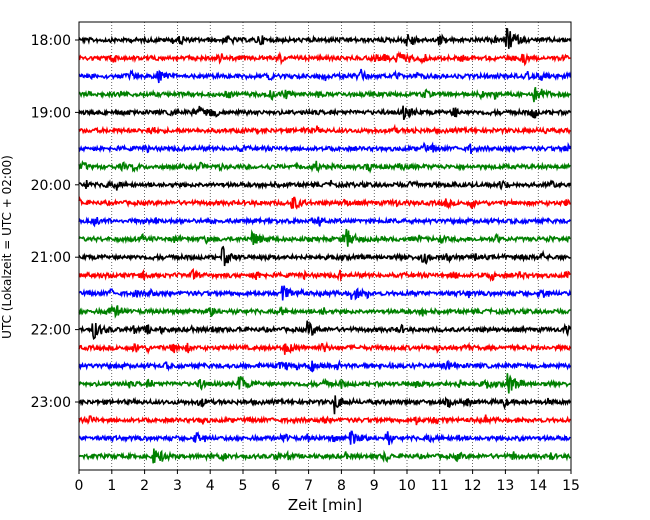  What do you see at coordinates (55, 222) in the screenshot?
I see `y-axis: 18:00 19:00 20:00 21:00 22:00 23:00` at bounding box center [55, 222].